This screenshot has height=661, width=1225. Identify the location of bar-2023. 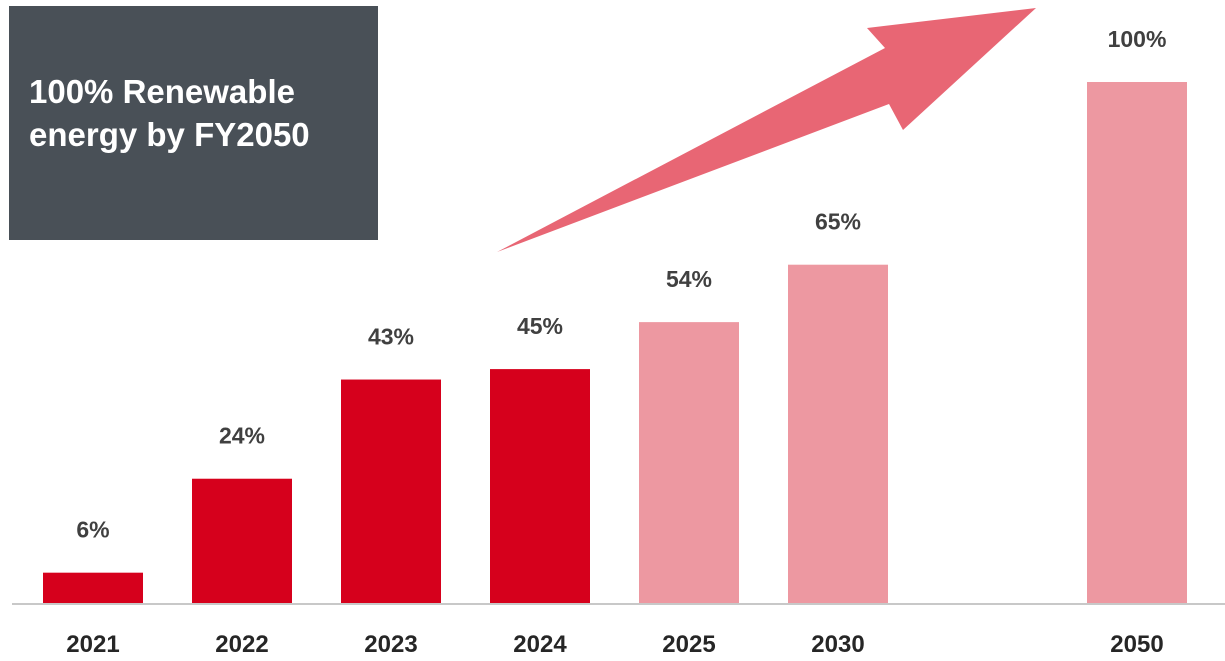
(391, 491).